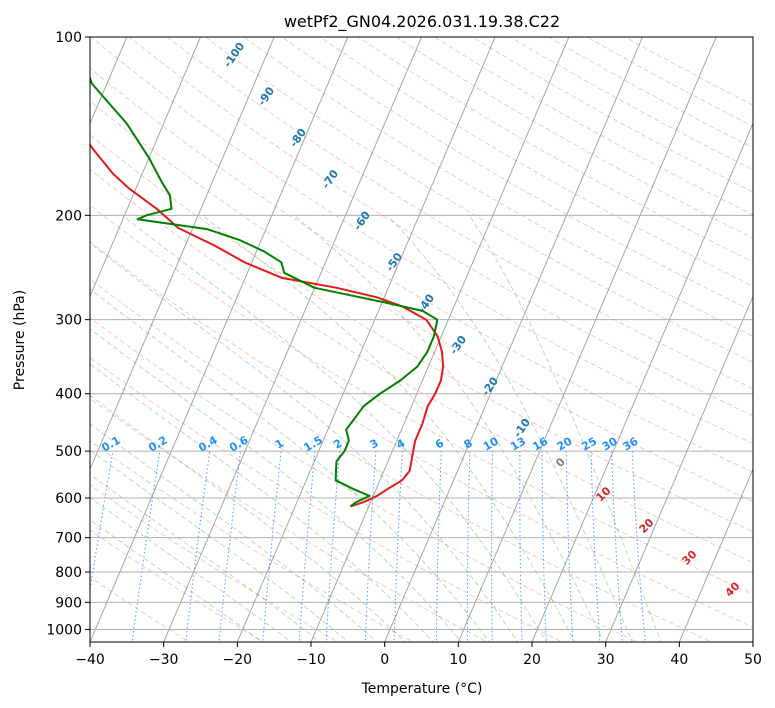 This screenshot has height=708, width=775. What do you see at coordinates (532, 660) in the screenshot?
I see `x-tick-label: 20` at bounding box center [532, 660].